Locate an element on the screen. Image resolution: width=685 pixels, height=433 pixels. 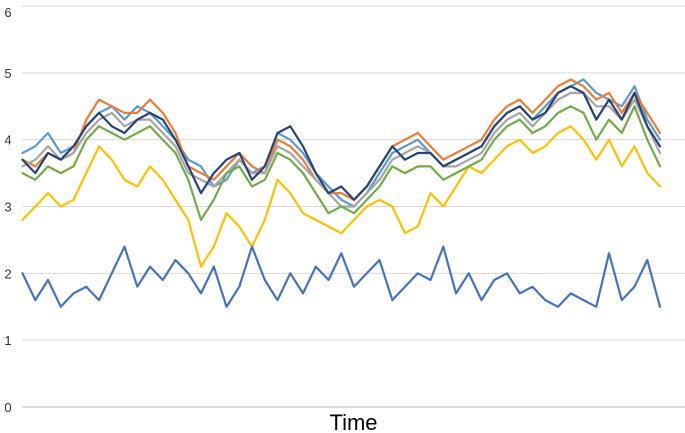
y-tick-label: 5 is located at coordinates (7, 73).